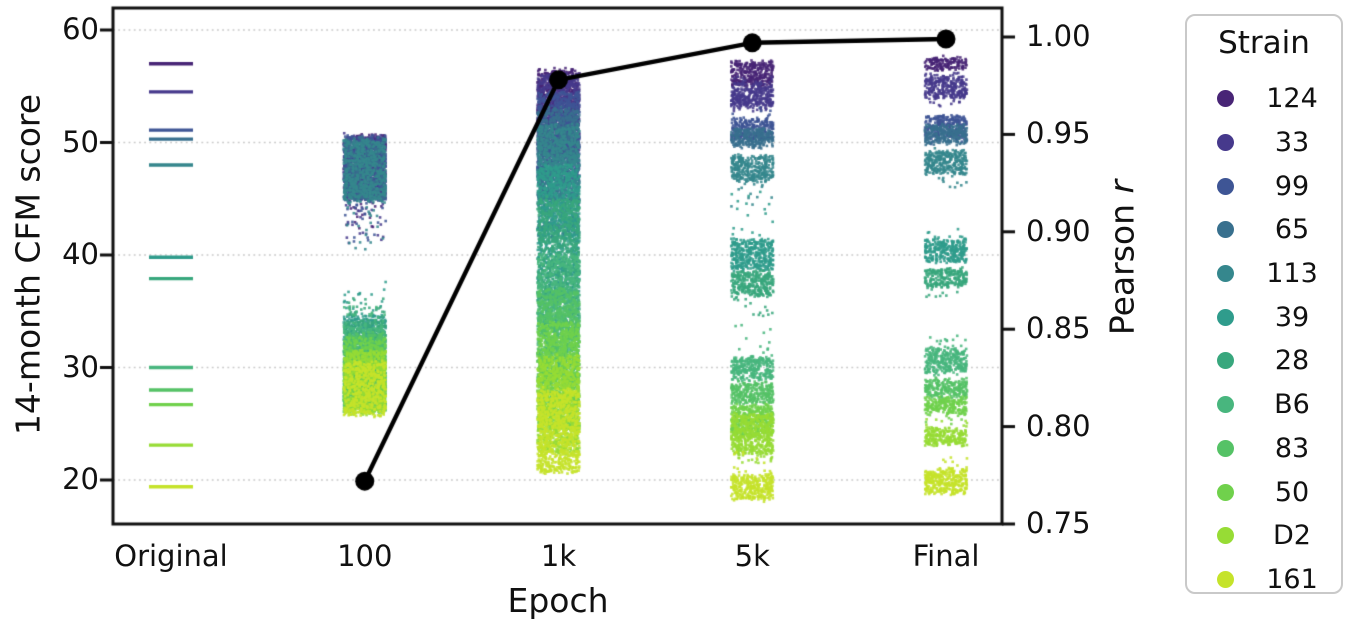 This screenshot has height=626, width=1350. What do you see at coordinates (1264, 317) in the screenshot?
I see `legend-item: 39` at bounding box center [1264, 317].